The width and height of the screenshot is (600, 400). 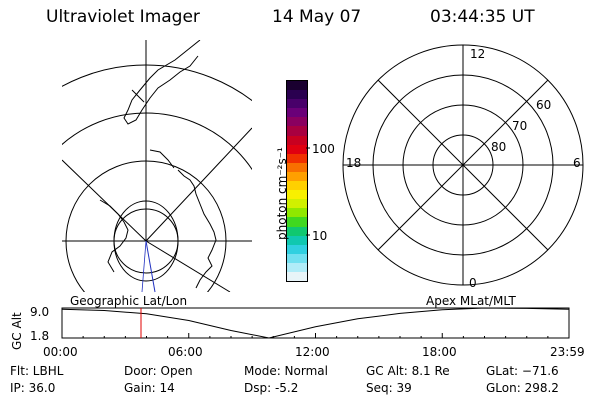 I want to click on altitude-plot-frame, so click(x=315, y=323).